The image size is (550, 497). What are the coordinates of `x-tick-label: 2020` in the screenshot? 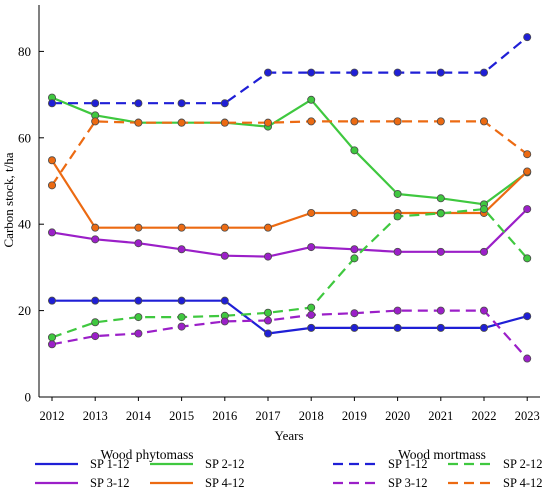 It's located at (397, 416).